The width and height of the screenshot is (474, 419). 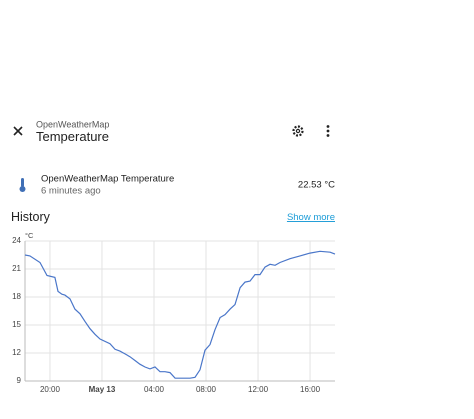 I want to click on last-changed: 6 minutes ago, so click(x=71, y=191).